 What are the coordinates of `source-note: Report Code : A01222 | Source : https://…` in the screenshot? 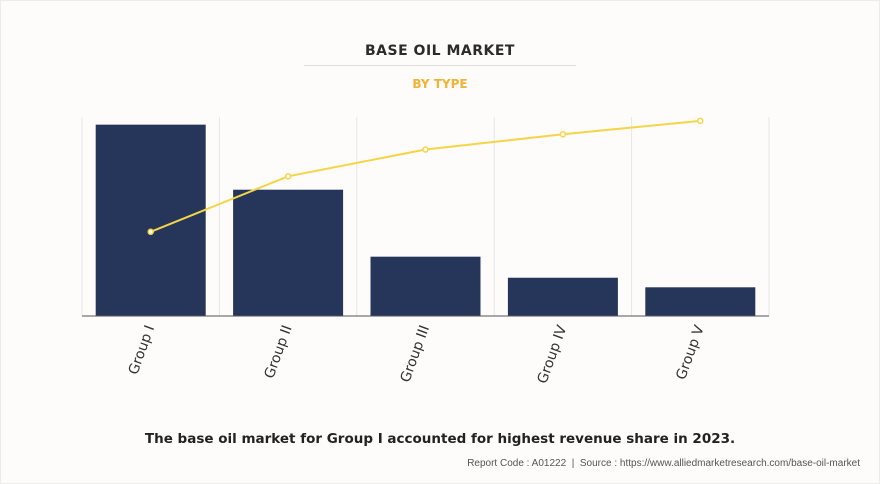 It's located at (663, 463).